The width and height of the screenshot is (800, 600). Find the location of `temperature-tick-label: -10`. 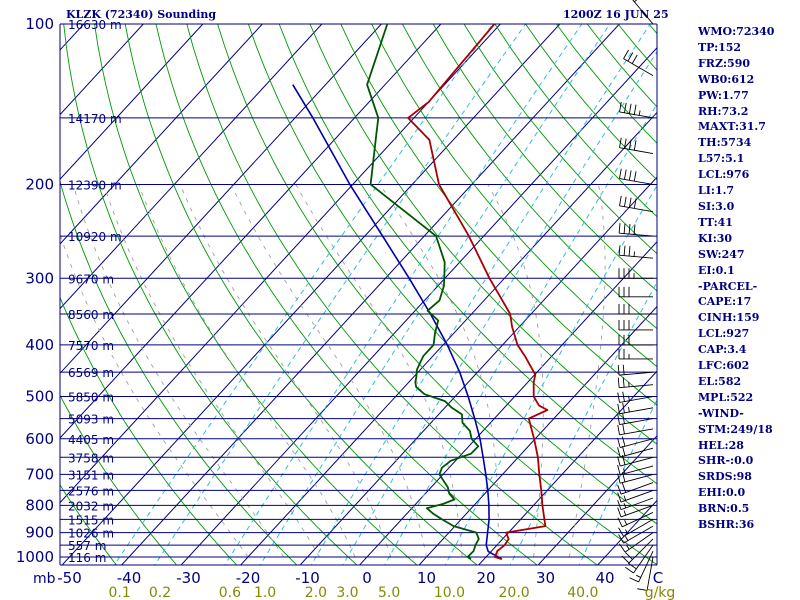

temperature-tick-label: -10 is located at coordinates (307, 578).